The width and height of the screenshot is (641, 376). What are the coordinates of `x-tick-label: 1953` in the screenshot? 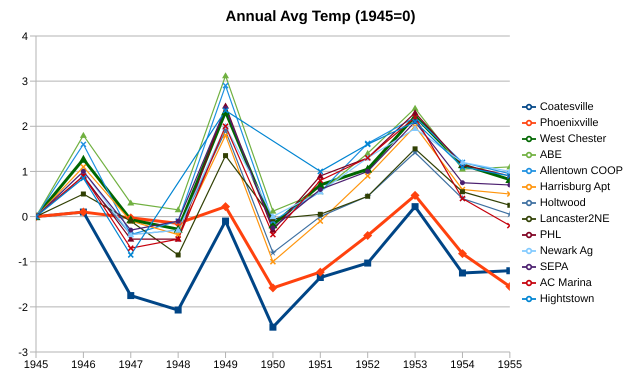 It's located at (415, 364).